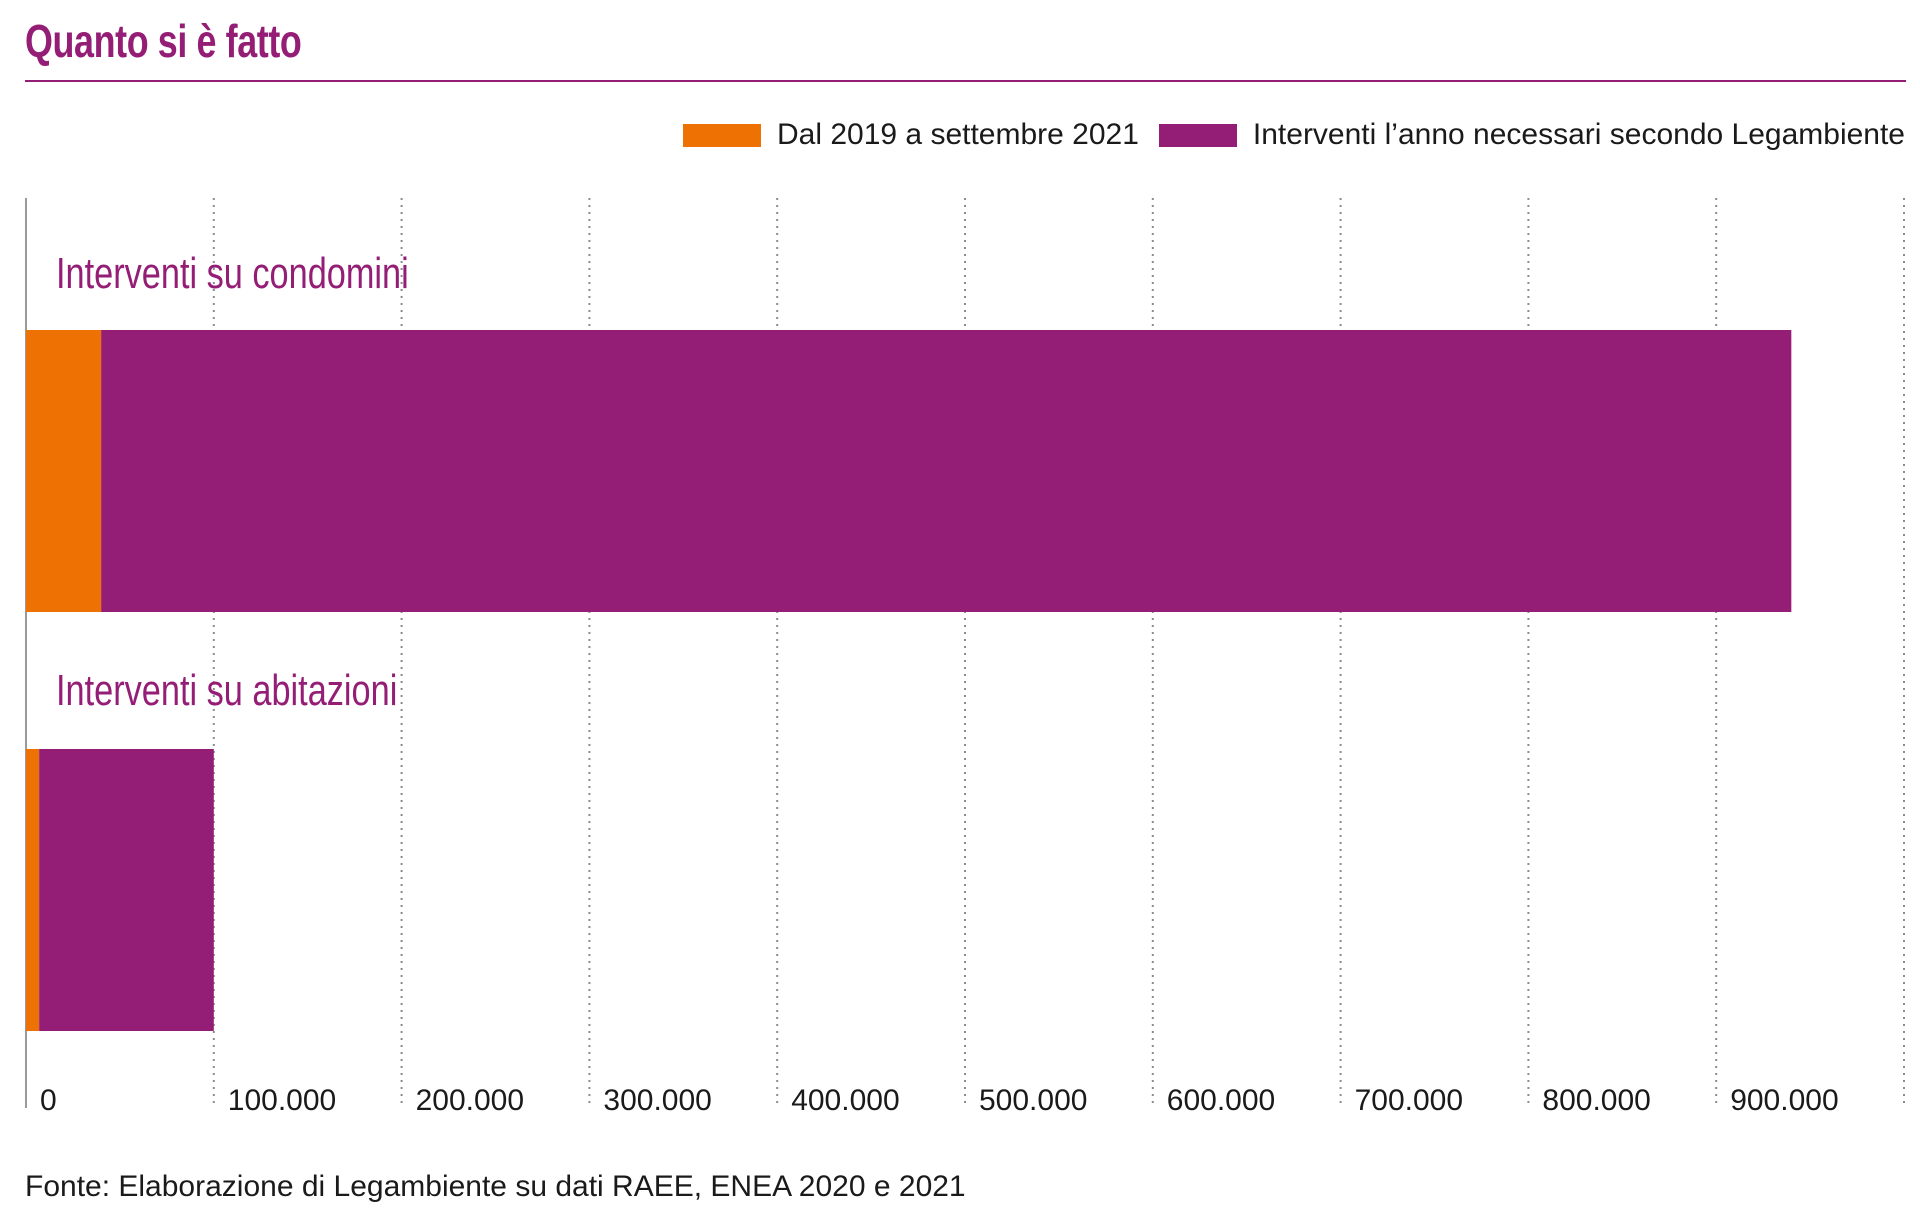  What do you see at coordinates (282, 1100) in the screenshot?
I see `x-tick-label-1: 100.000` at bounding box center [282, 1100].